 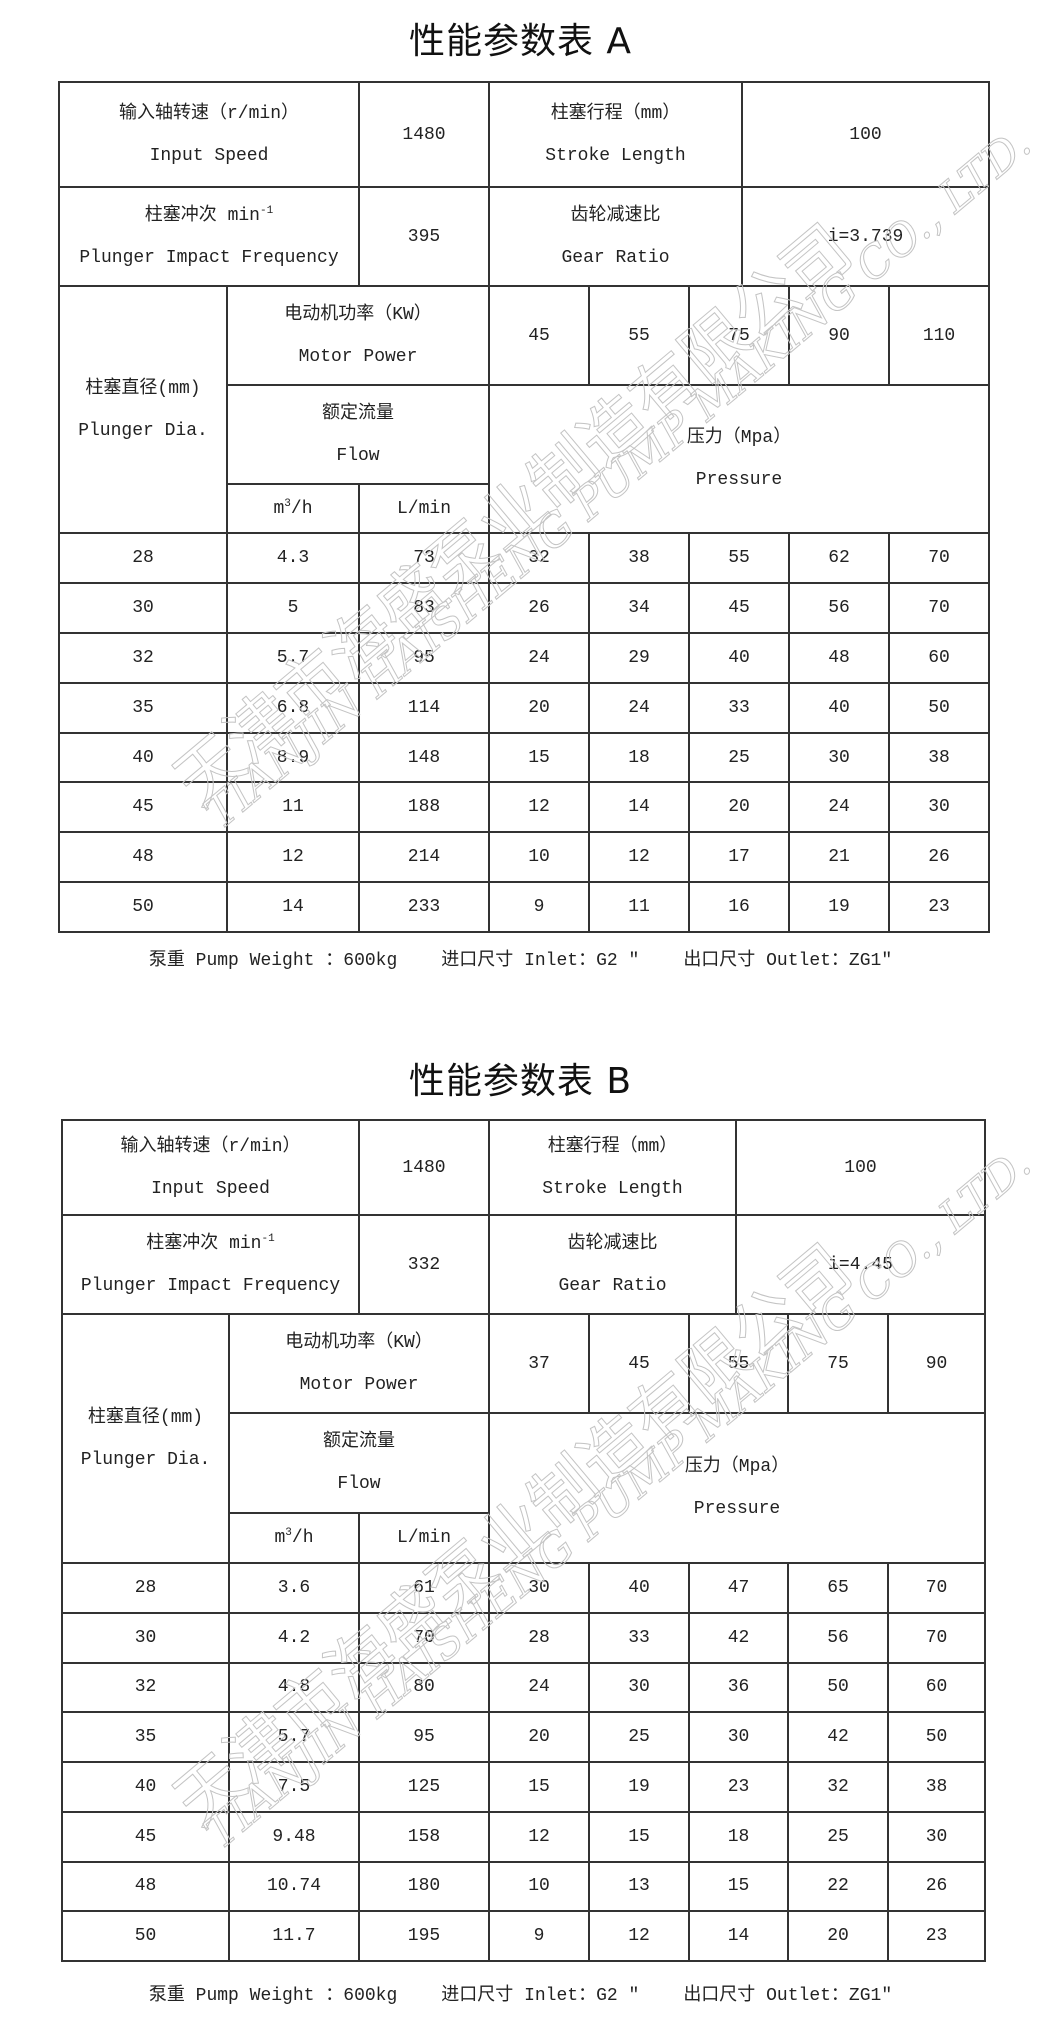 What do you see at coordinates (936, 1886) in the screenshot?
I see `cell-value: 26` at bounding box center [936, 1886].